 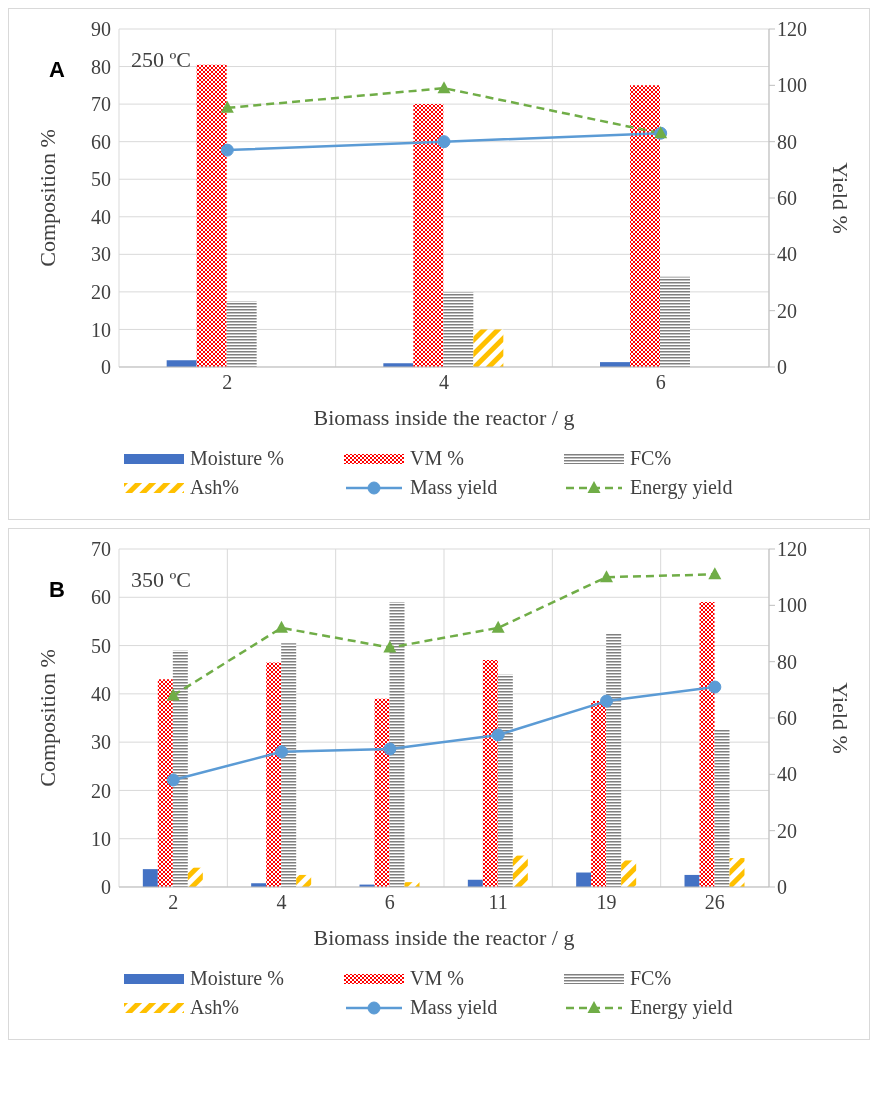 I want to click on text: B, so click(x=57, y=590).